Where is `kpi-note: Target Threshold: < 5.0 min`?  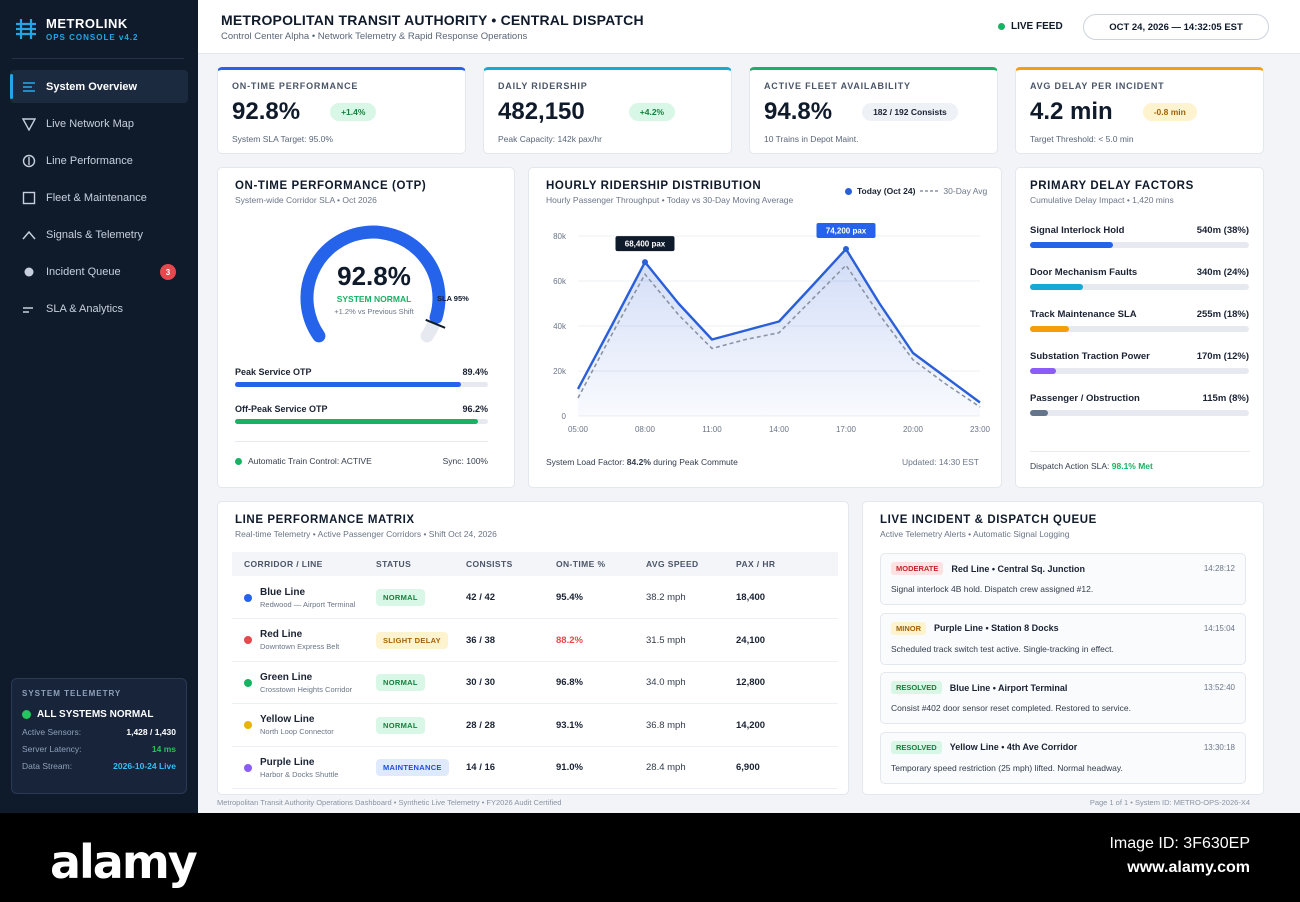 kpi-note: Target Threshold: < 5.0 min is located at coordinates (1082, 139).